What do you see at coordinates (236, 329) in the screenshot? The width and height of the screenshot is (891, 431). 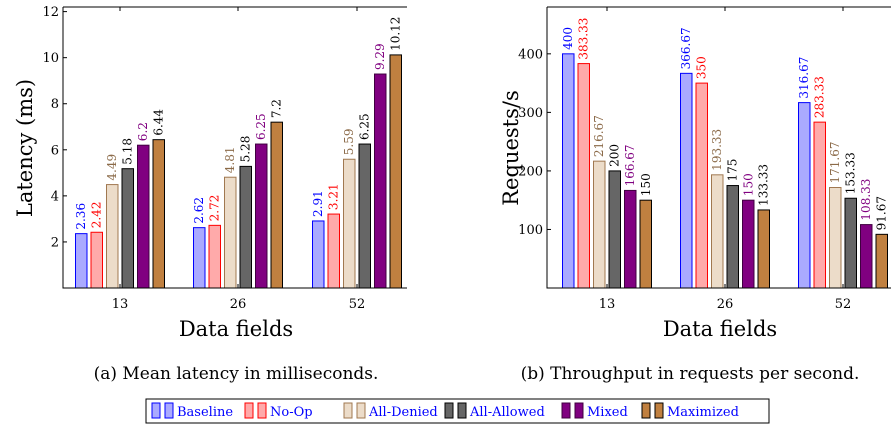 I see `latency-x-axis-label: Data fields` at bounding box center [236, 329].